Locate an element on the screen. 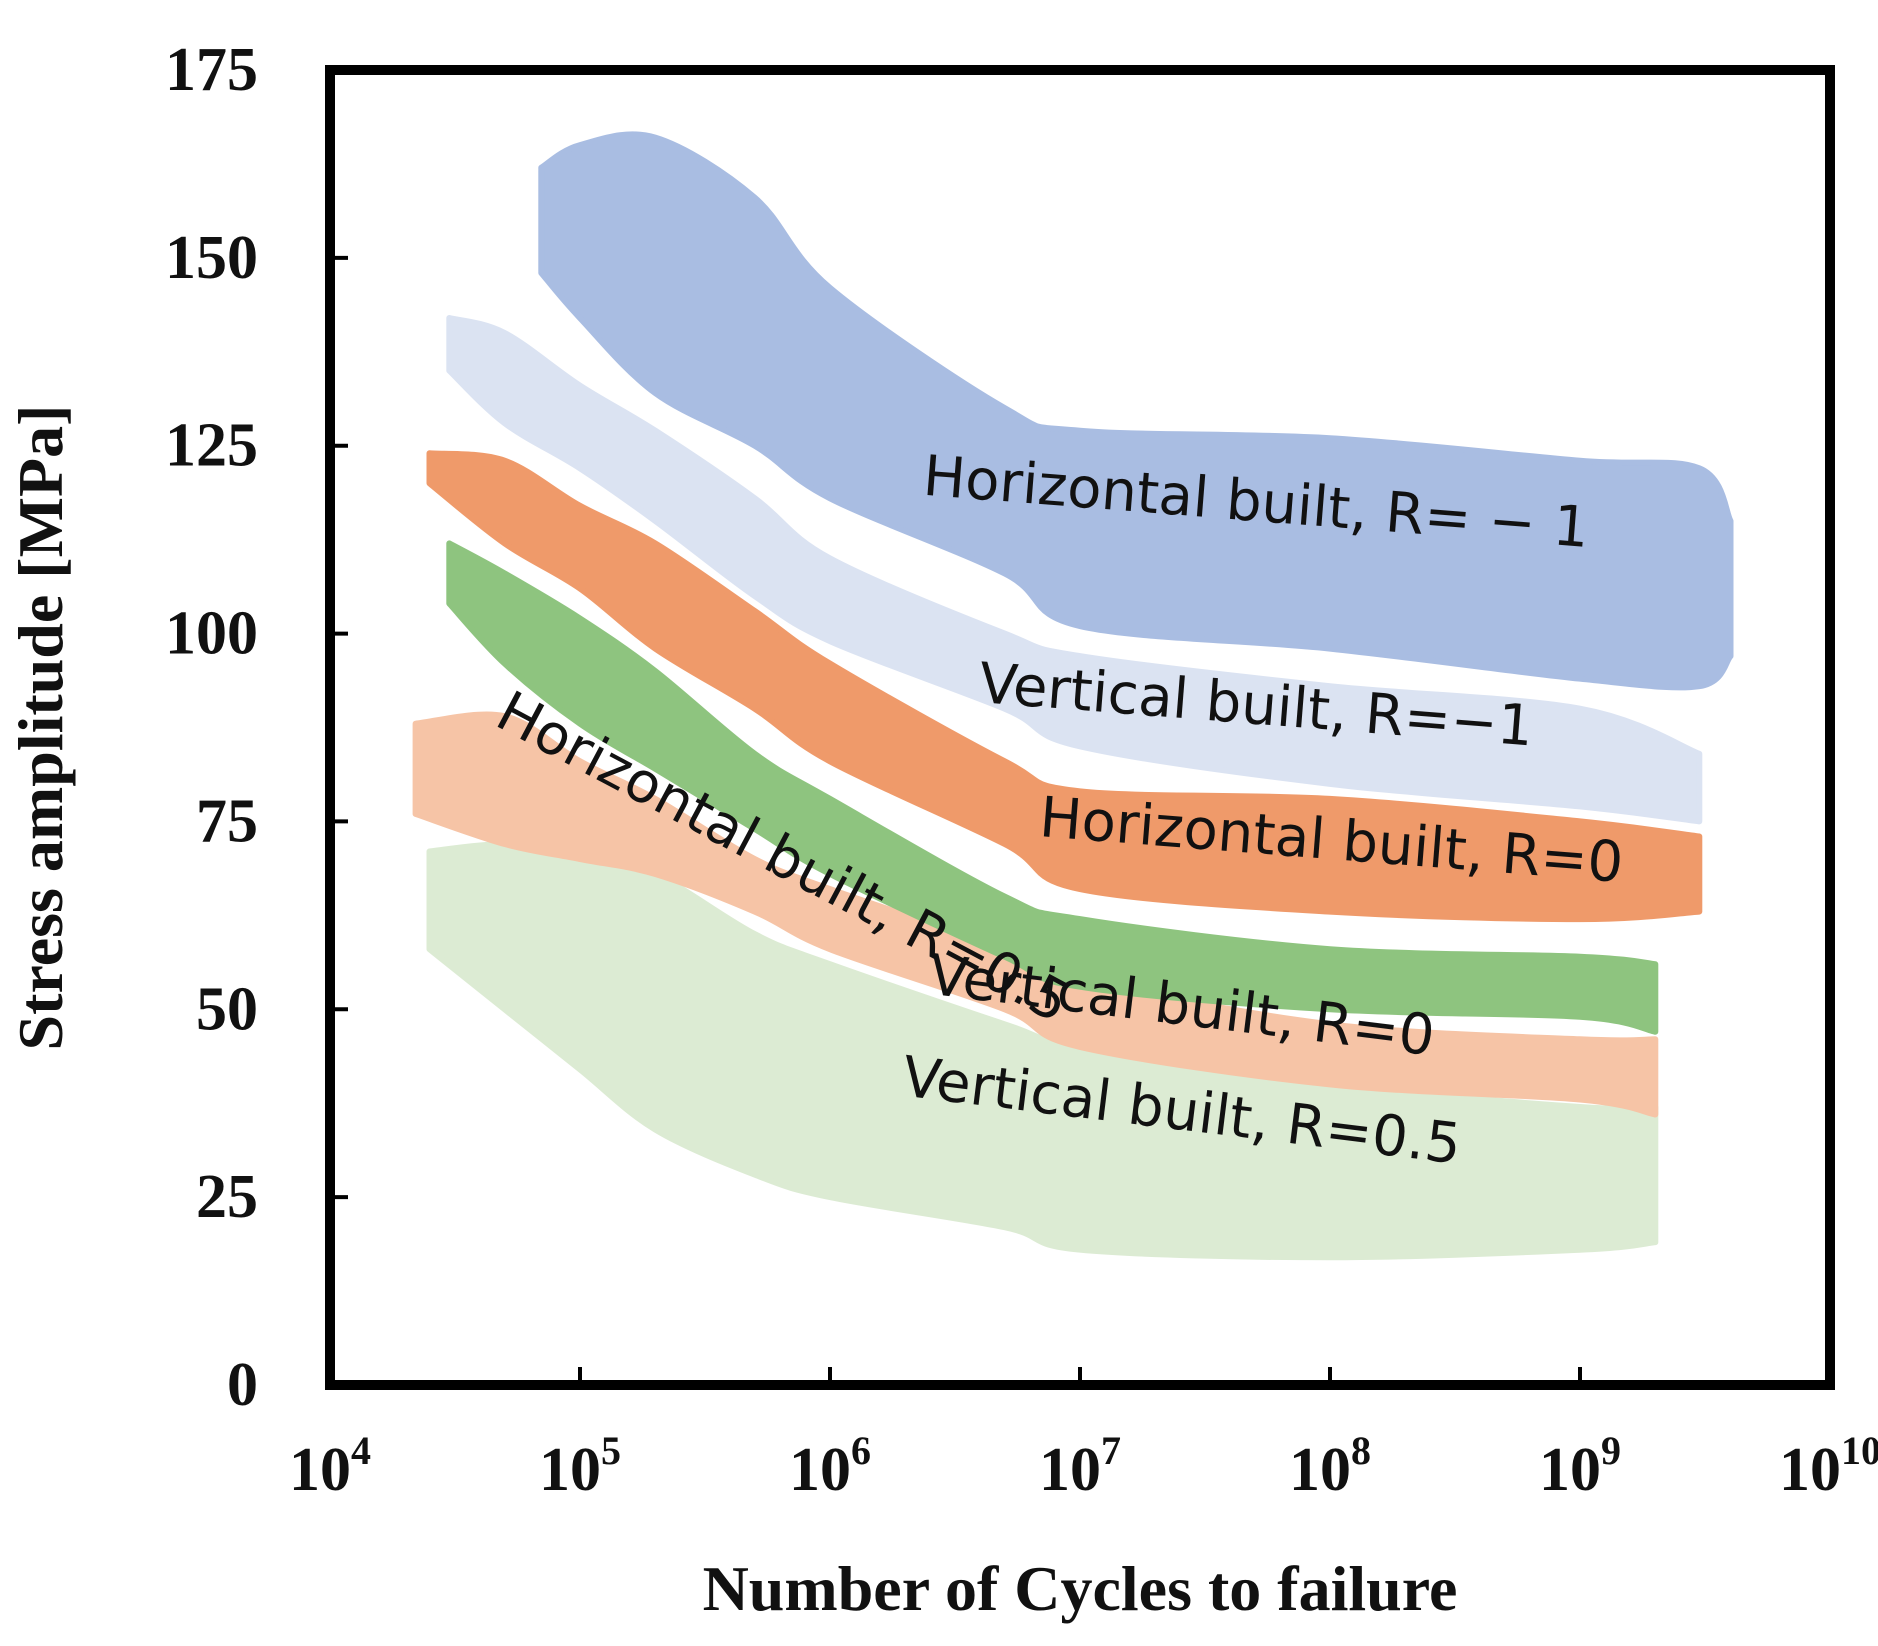 Image resolution: width=1878 pixels, height=1646 pixels. x-tick-exponent: 4 is located at coordinates (361, 1450).